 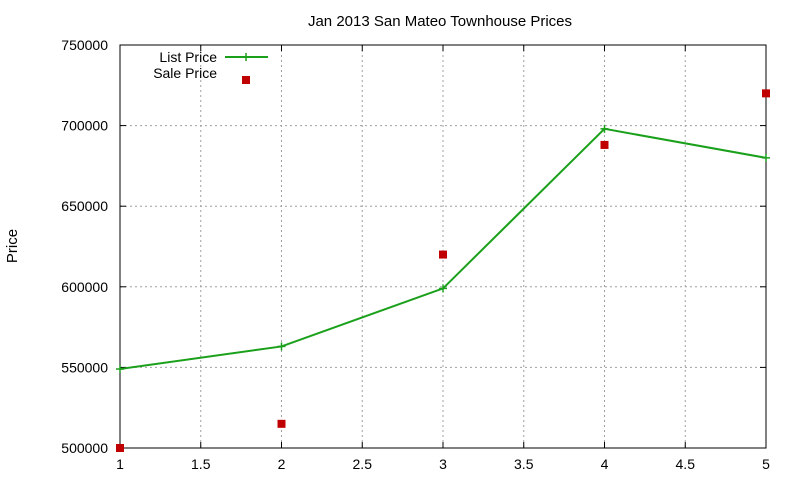 What do you see at coordinates (12, 246) in the screenshot?
I see `y-axis-label: Price` at bounding box center [12, 246].